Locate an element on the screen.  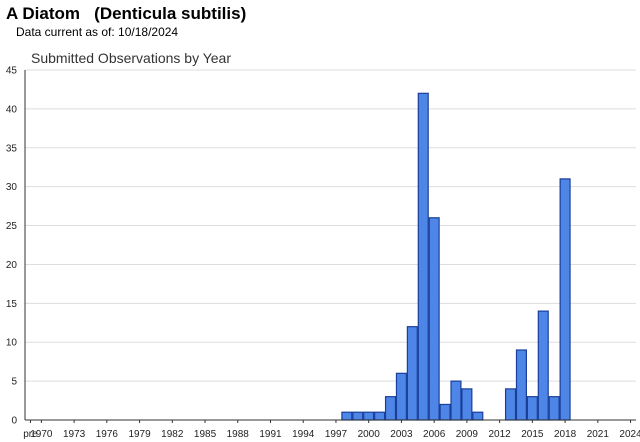
y-tick-5: 5 is located at coordinates (14, 382).